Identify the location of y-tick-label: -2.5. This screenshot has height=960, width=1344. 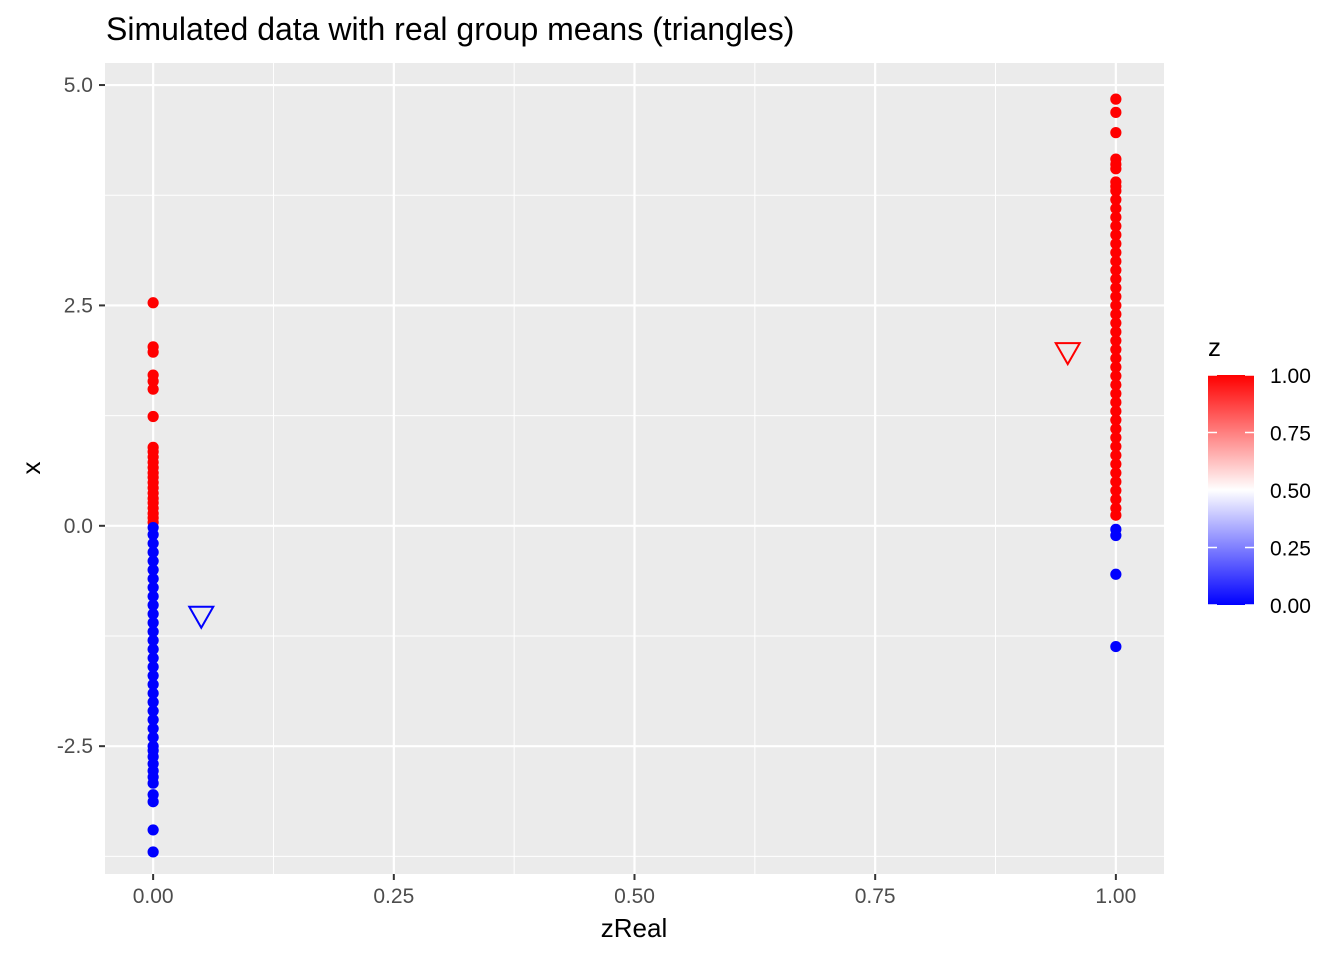
(75, 746).